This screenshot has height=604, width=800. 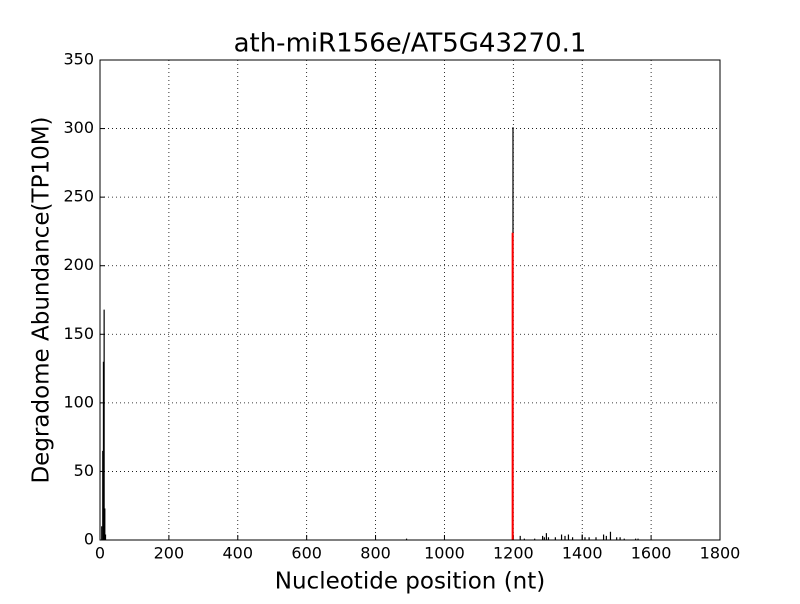 What do you see at coordinates (78, 401) in the screenshot?
I see `y-tick-label: 100` at bounding box center [78, 401].